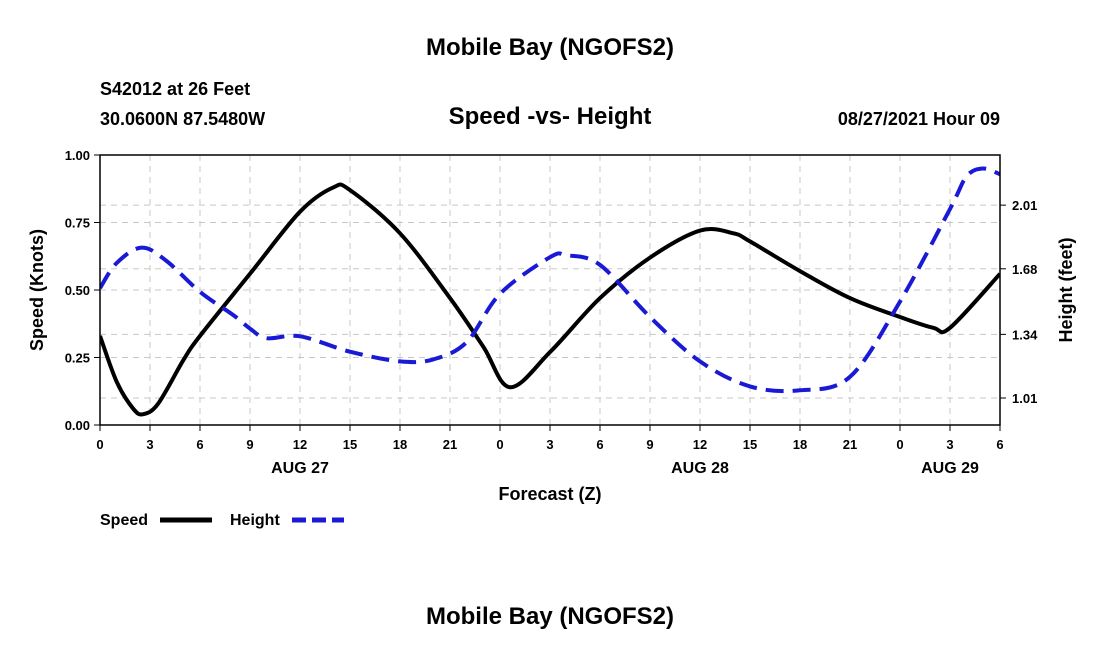 The width and height of the screenshot is (1100, 650). What do you see at coordinates (1024, 205) in the screenshot?
I see `y2-tick-label: 2.01` at bounding box center [1024, 205].